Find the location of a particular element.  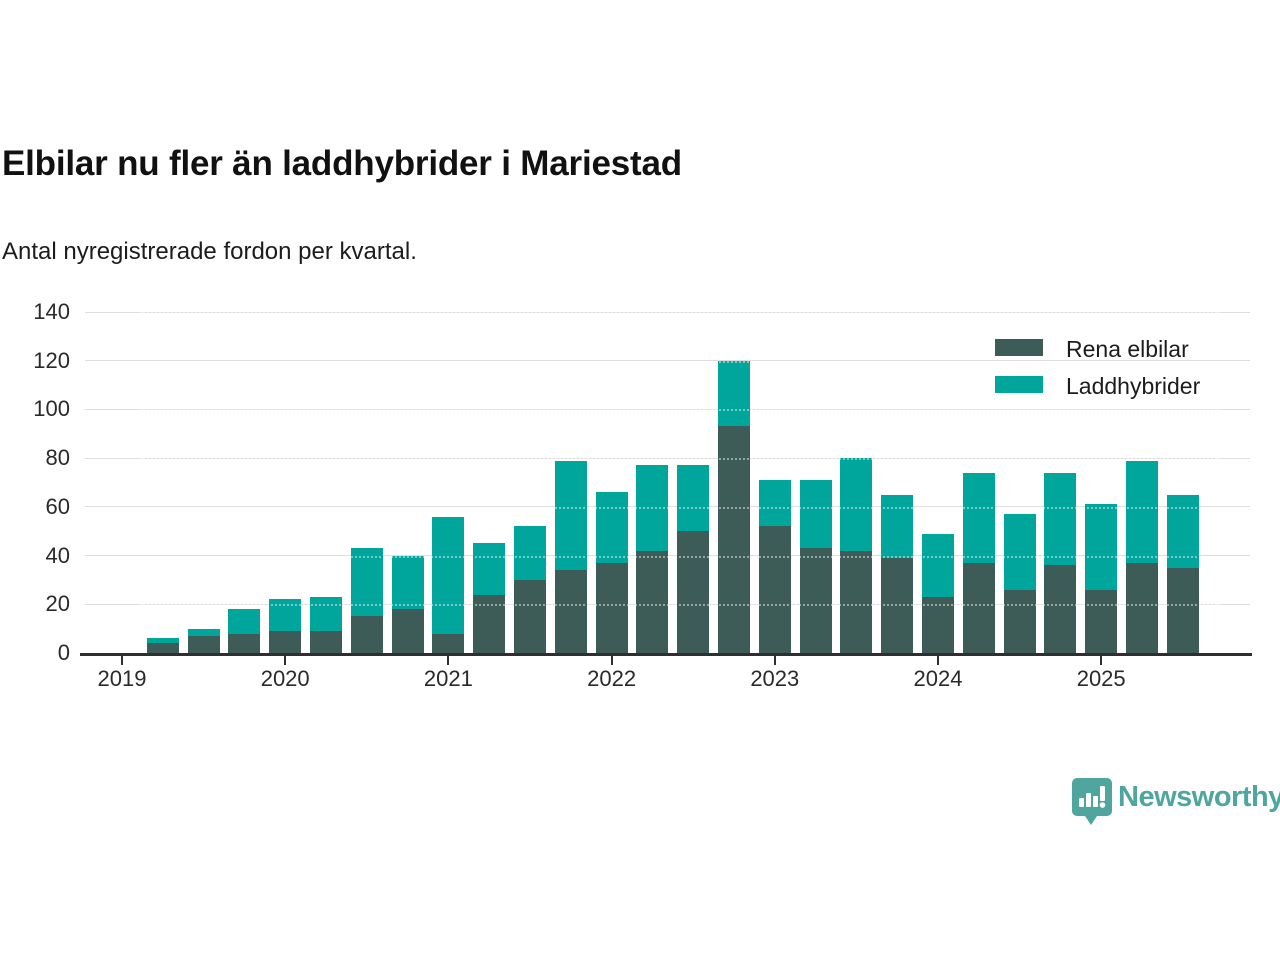

bar-2022-Q3-rena-elbilar is located at coordinates (693, 592).